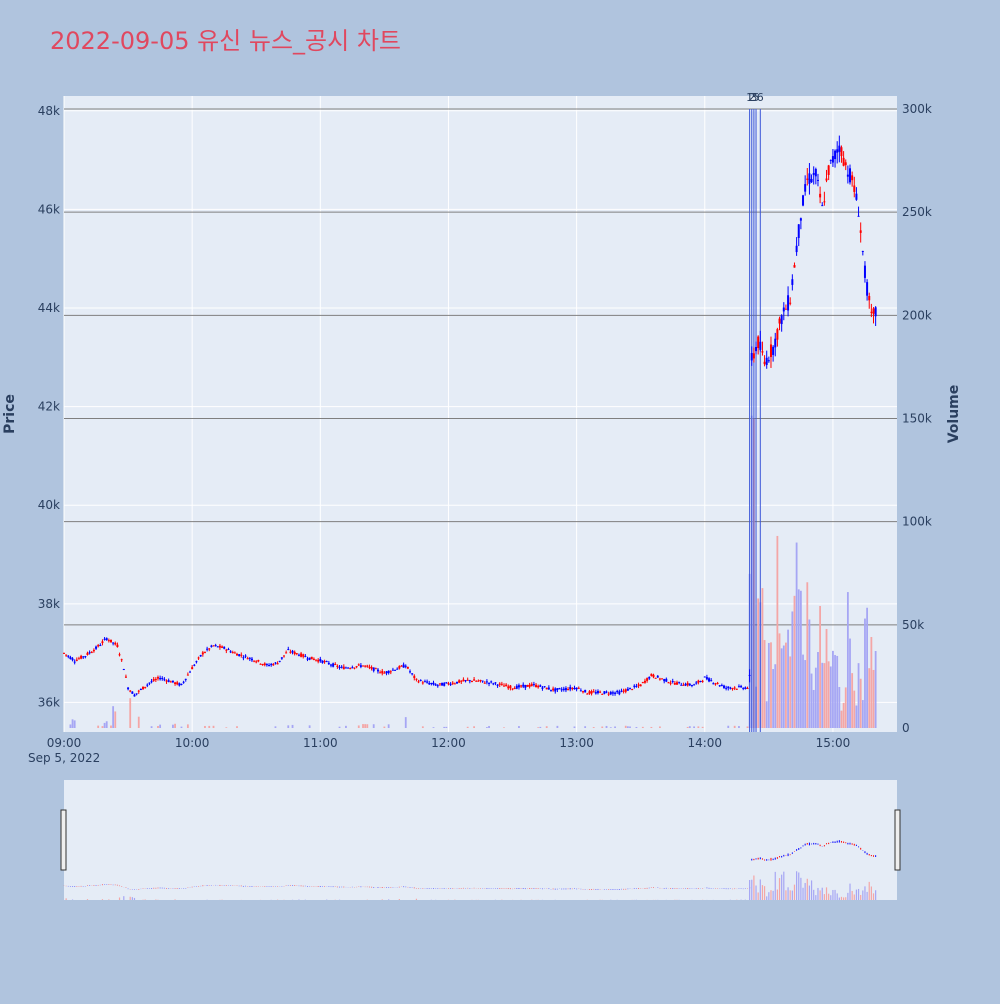  Describe the element at coordinates (917, 212) in the screenshot. I see `volume-tick-label: 250k` at that location.